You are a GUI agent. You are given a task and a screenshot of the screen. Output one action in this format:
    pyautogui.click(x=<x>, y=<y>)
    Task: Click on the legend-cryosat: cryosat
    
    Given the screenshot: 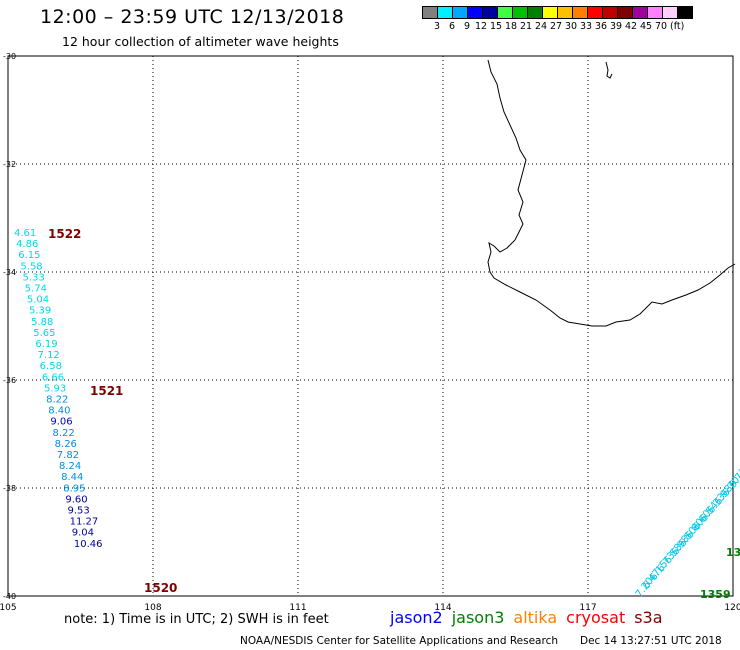 What is the action you would take?
    pyautogui.click(x=596, y=617)
    